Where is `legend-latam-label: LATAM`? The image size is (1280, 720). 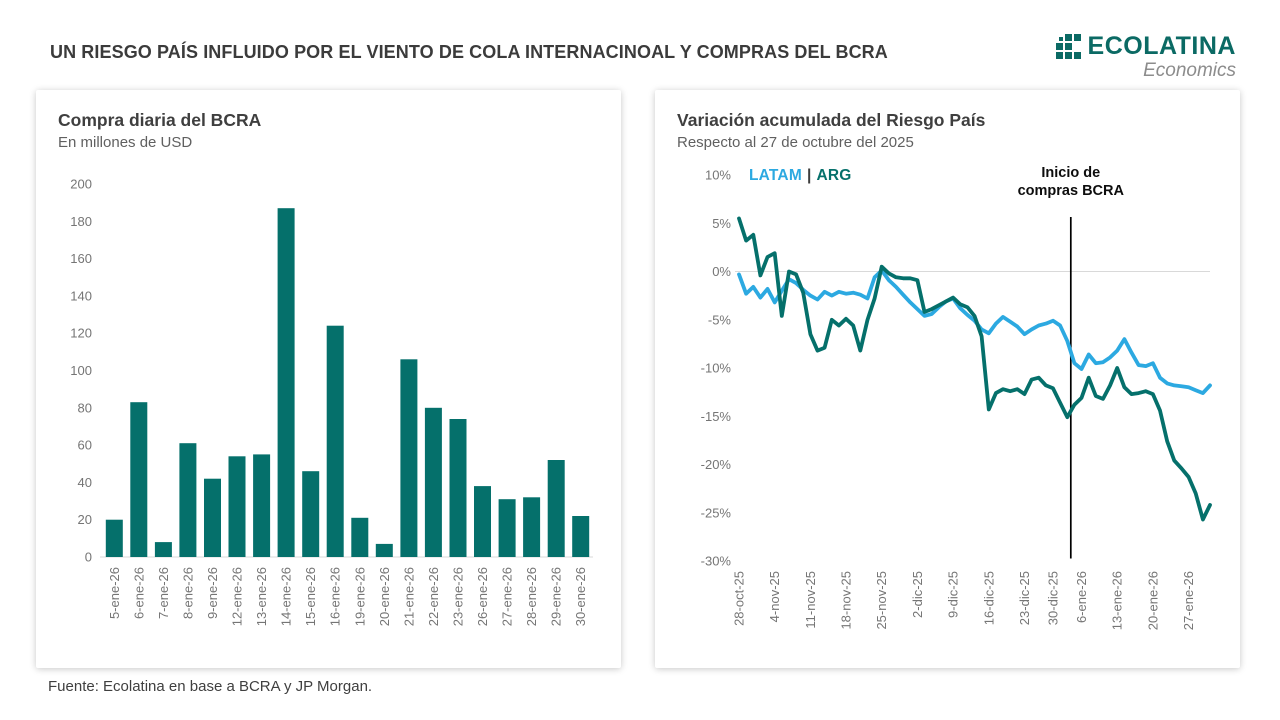 legend-latam-label: LATAM is located at coordinates (775, 175).